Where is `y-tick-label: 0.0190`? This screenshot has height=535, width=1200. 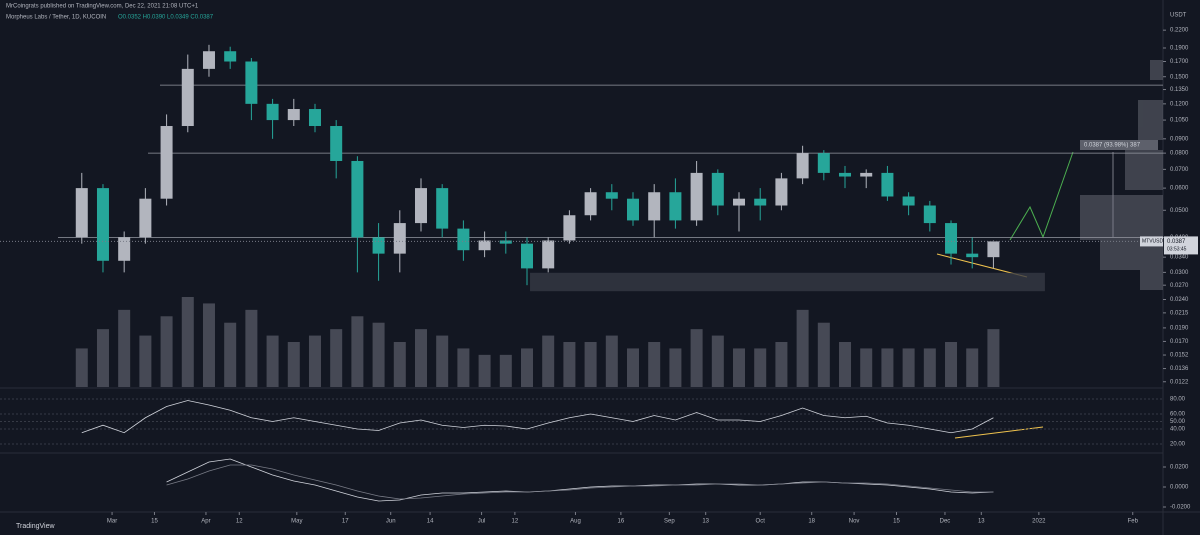 y-tick-label: 0.0190 is located at coordinates (1179, 328).